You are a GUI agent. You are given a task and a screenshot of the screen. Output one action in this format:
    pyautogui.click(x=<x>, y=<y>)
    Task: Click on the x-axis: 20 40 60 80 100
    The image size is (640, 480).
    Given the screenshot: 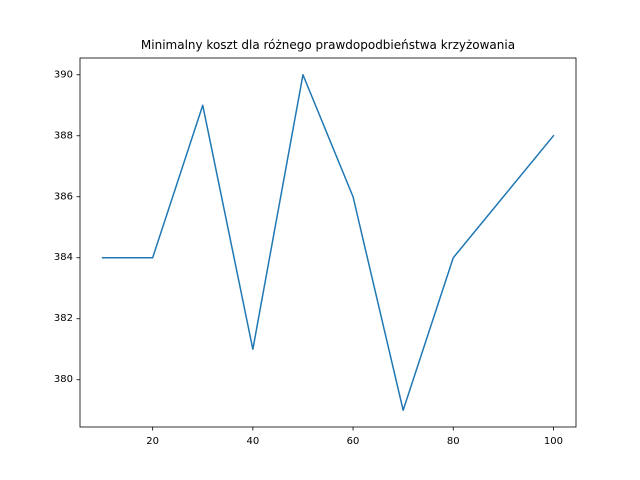 What is the action you would take?
    pyautogui.click(x=354, y=437)
    